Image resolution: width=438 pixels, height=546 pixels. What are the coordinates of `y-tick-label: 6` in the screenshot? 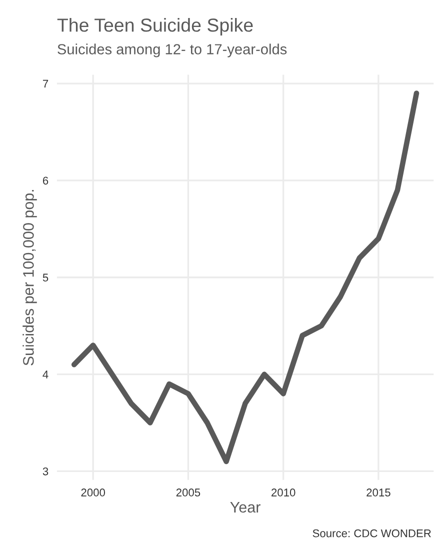 It's located at (45, 180).